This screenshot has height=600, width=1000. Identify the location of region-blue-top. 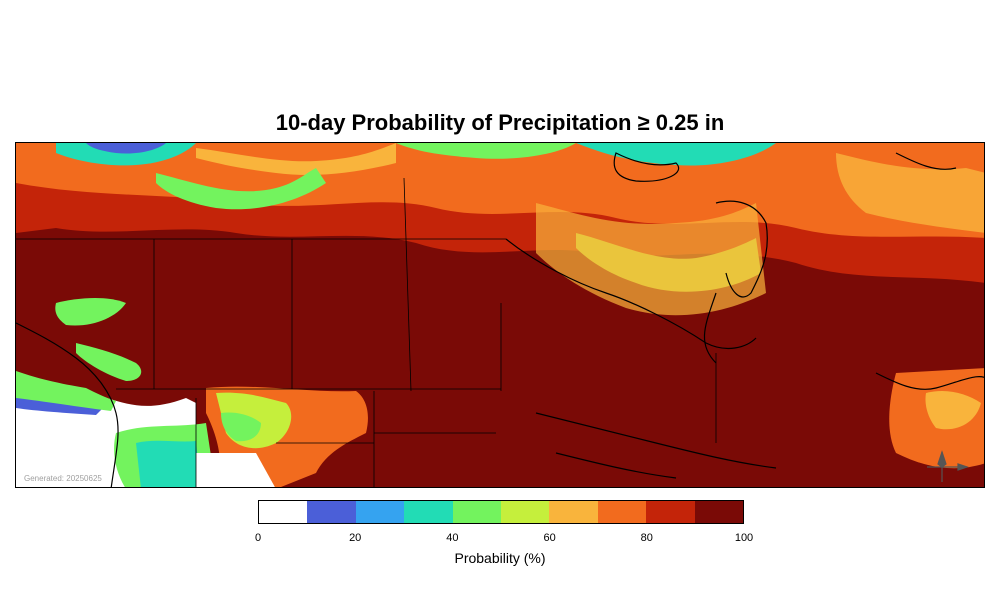
(126, 148).